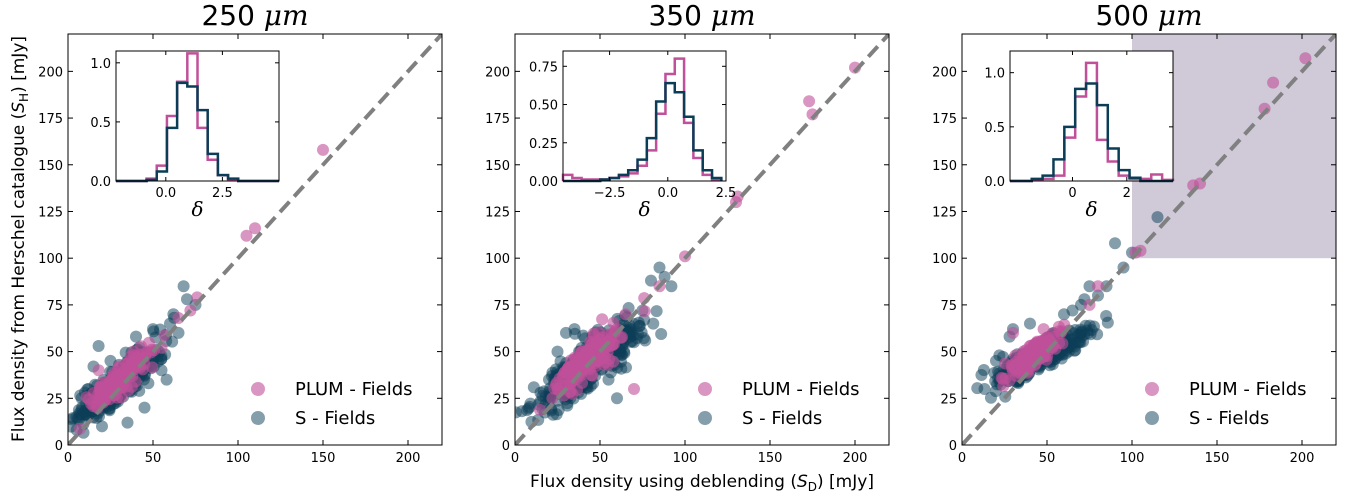 The height and width of the screenshot is (497, 1354). Describe the element at coordinates (1217, 458) in the screenshot. I see `x-tick-label: 150` at that location.